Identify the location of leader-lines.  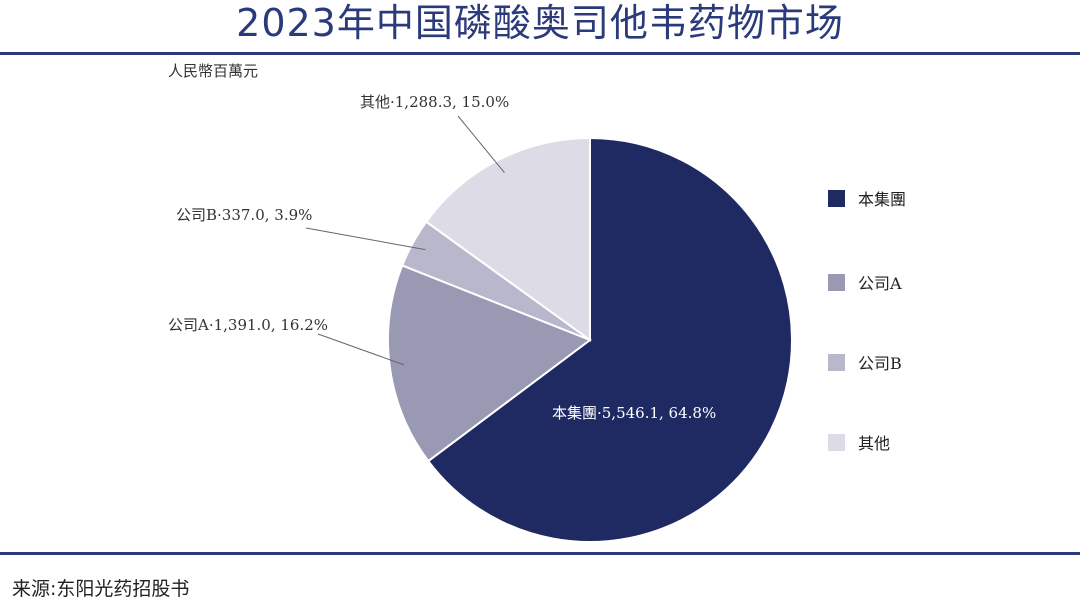
(405, 240).